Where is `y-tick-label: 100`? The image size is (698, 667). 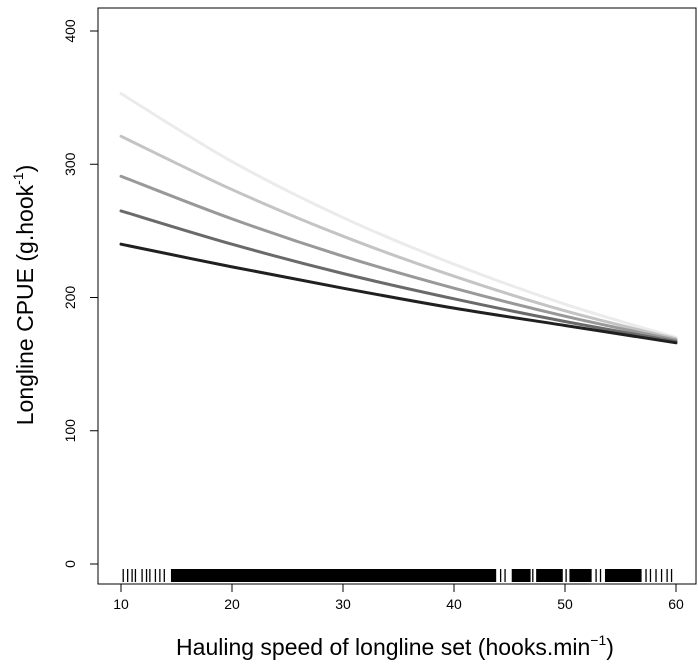
y-tick-label: 100 is located at coordinates (70, 431).